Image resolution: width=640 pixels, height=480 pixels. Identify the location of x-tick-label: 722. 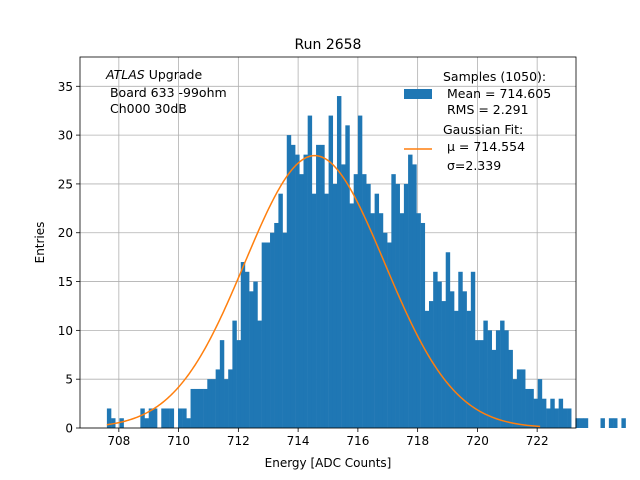
(537, 441).